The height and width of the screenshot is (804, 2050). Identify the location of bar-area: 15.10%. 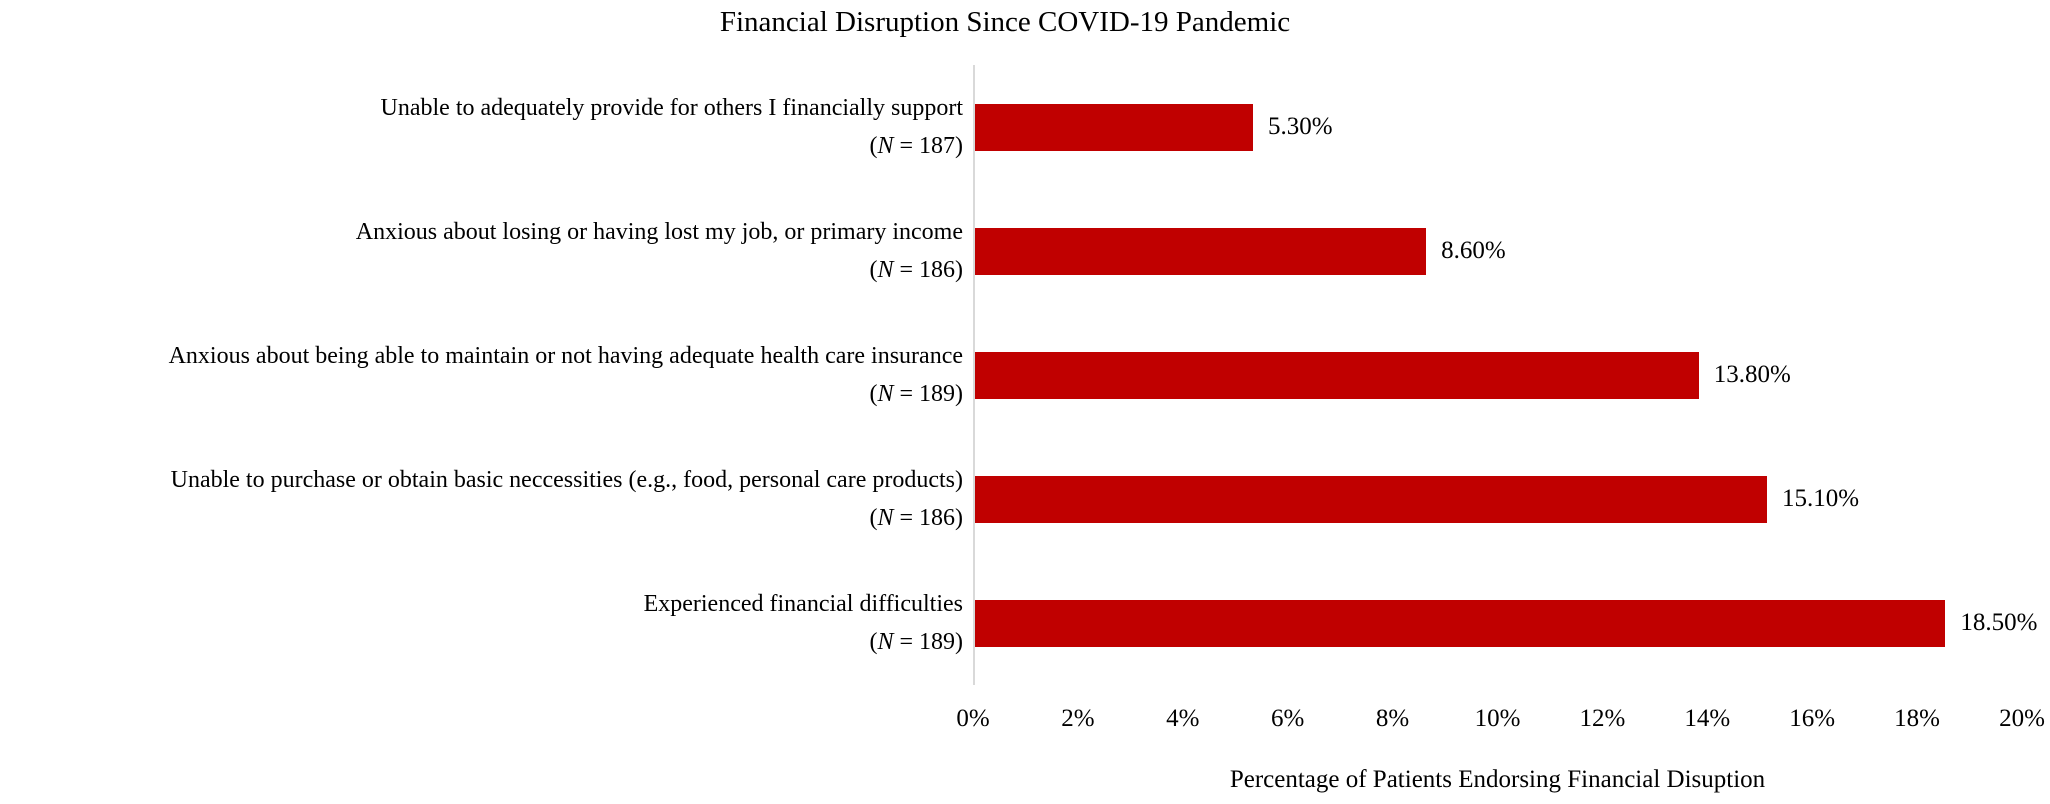
(1512, 499).